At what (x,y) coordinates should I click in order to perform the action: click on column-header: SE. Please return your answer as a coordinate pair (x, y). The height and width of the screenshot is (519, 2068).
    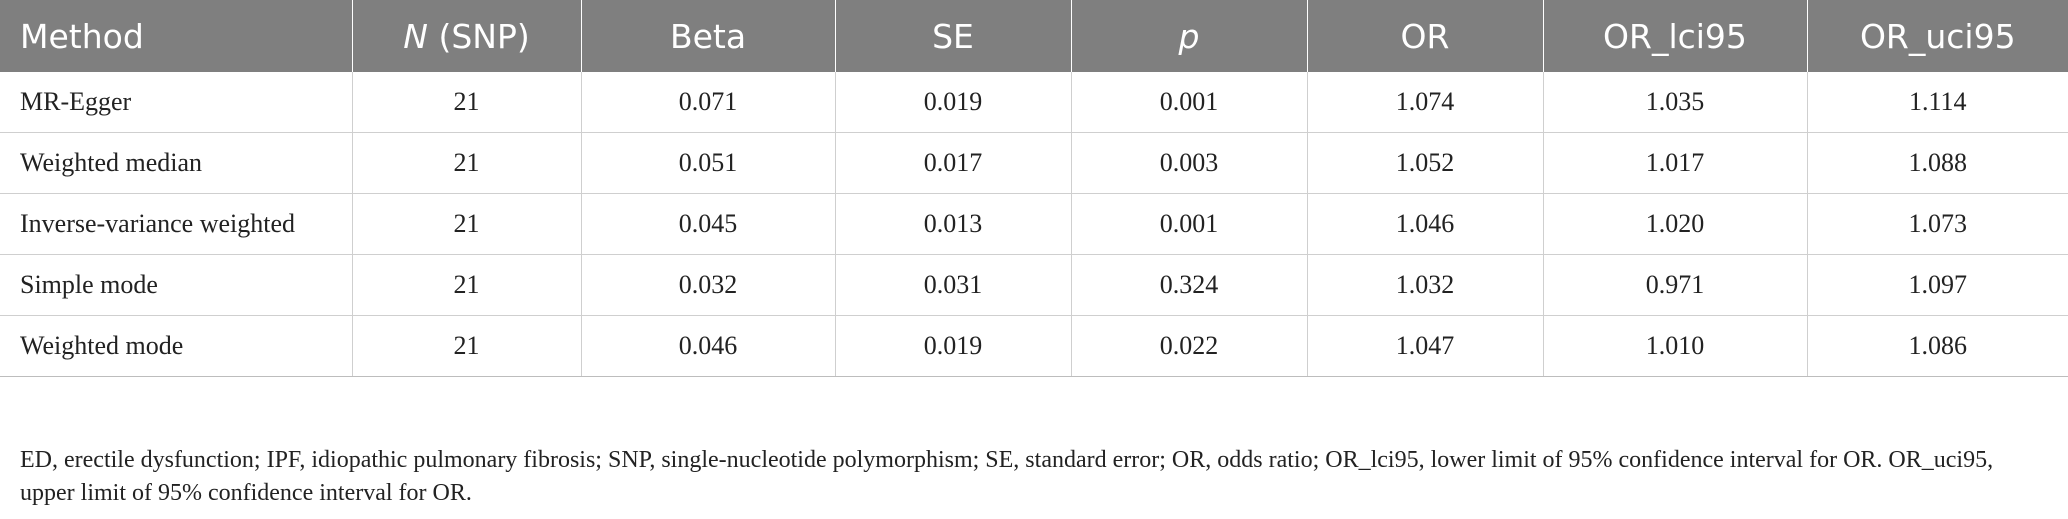
    Looking at the image, I should click on (952, 36).